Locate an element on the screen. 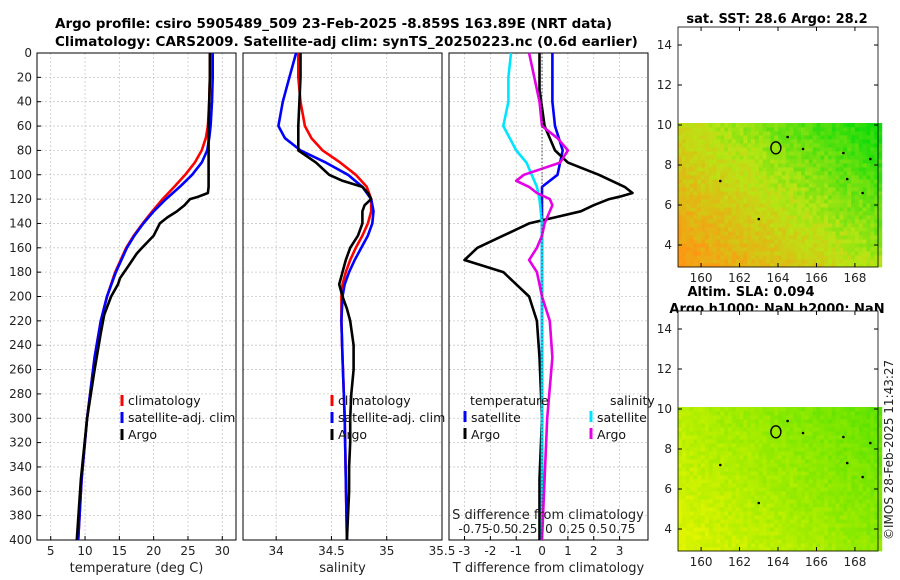 This screenshot has height=580, width=900. y-tick-label: 0 is located at coordinates (28, 53).